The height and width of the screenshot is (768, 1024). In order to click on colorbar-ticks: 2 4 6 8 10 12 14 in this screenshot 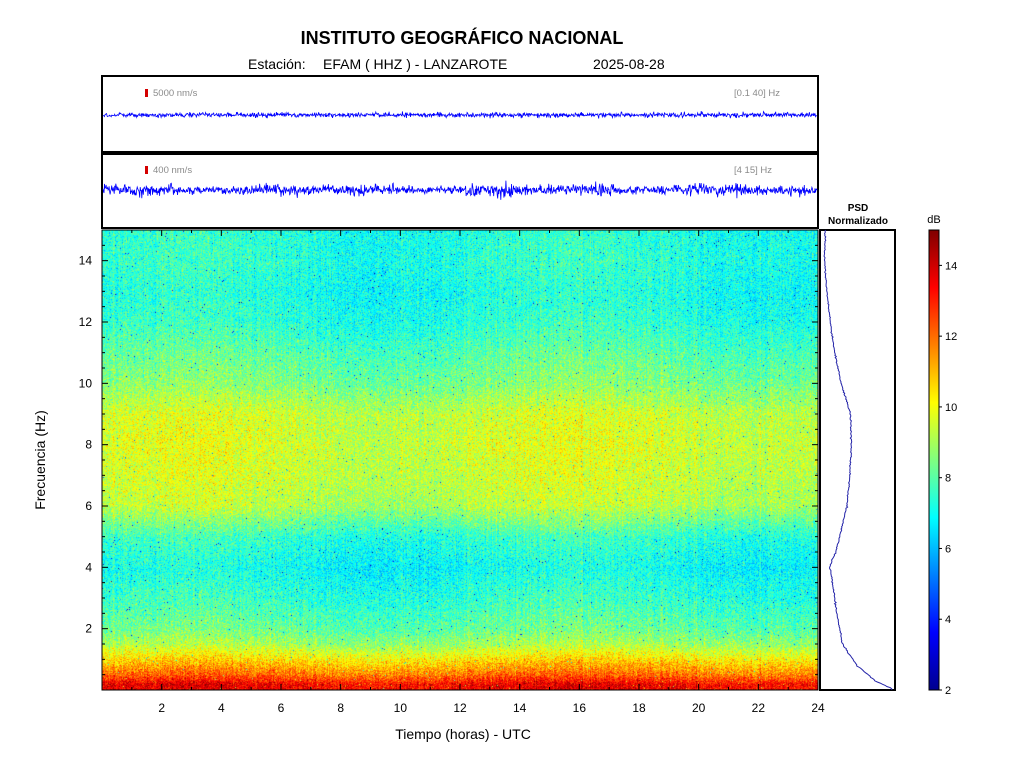, I will do `click(948, 478)`.